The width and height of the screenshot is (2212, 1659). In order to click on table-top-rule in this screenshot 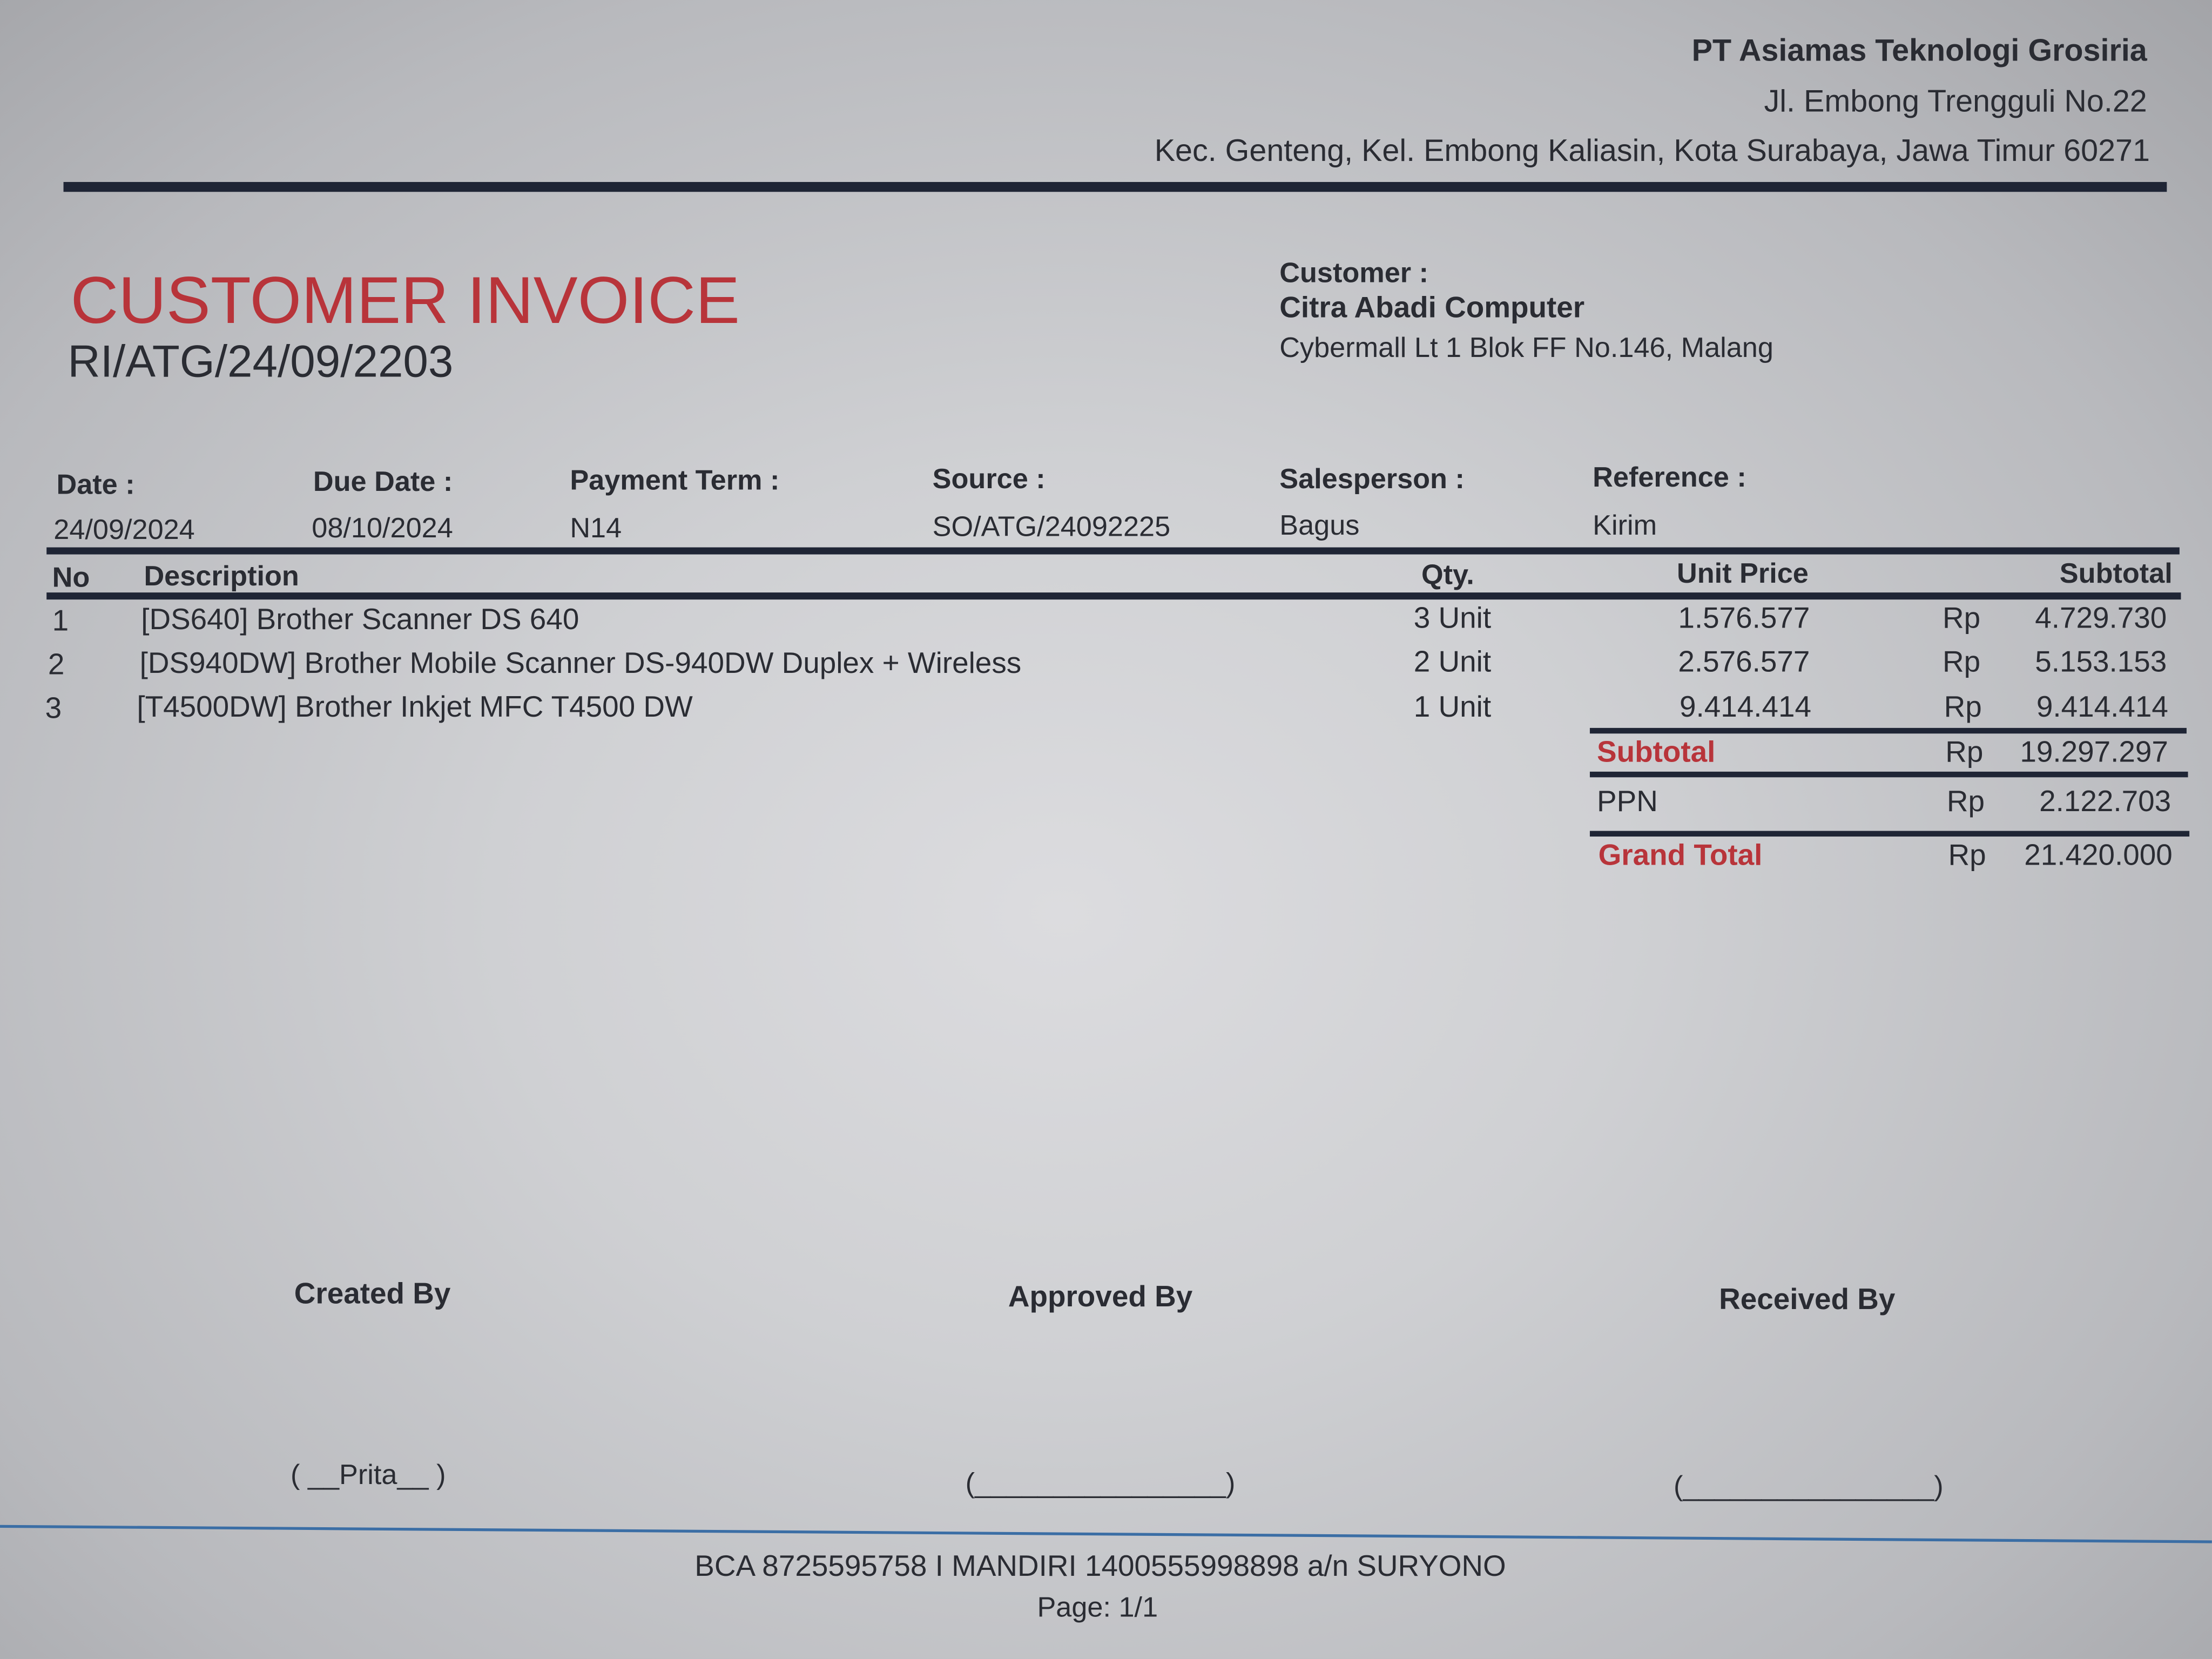, I will do `click(1113, 551)`.